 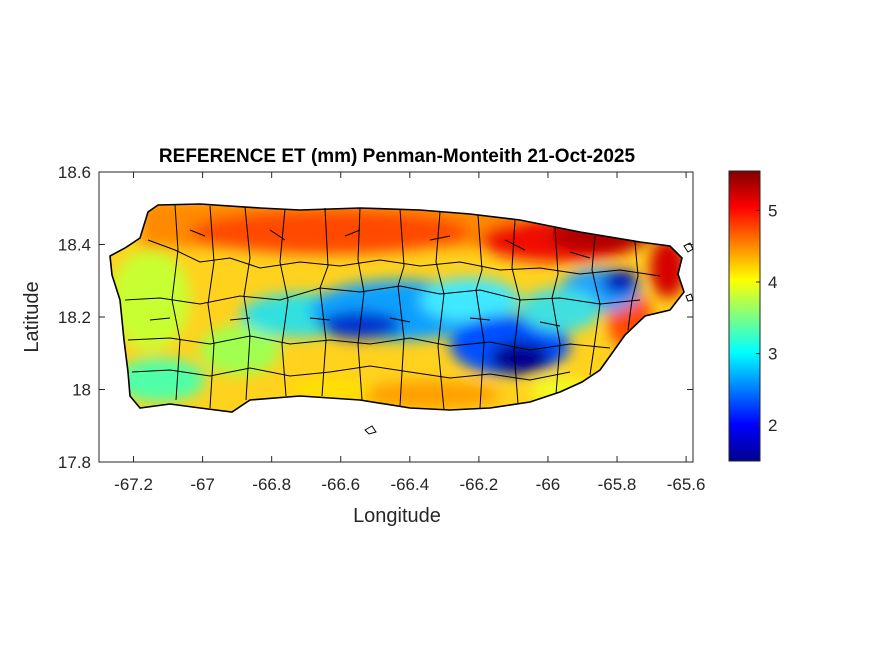 I want to click on eastern-islet-south, so click(x=689, y=297).